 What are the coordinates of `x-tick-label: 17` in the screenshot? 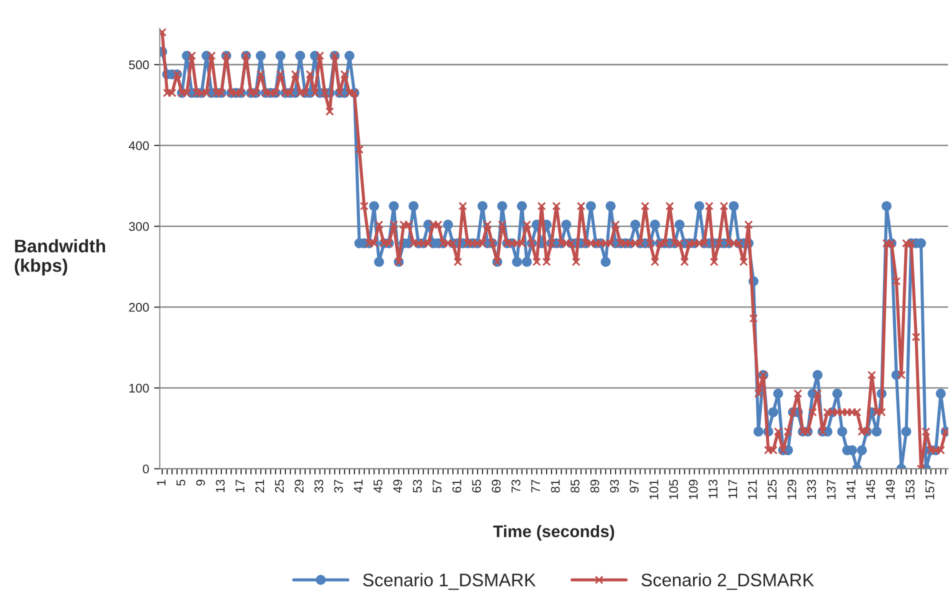 It's located at (240, 486).